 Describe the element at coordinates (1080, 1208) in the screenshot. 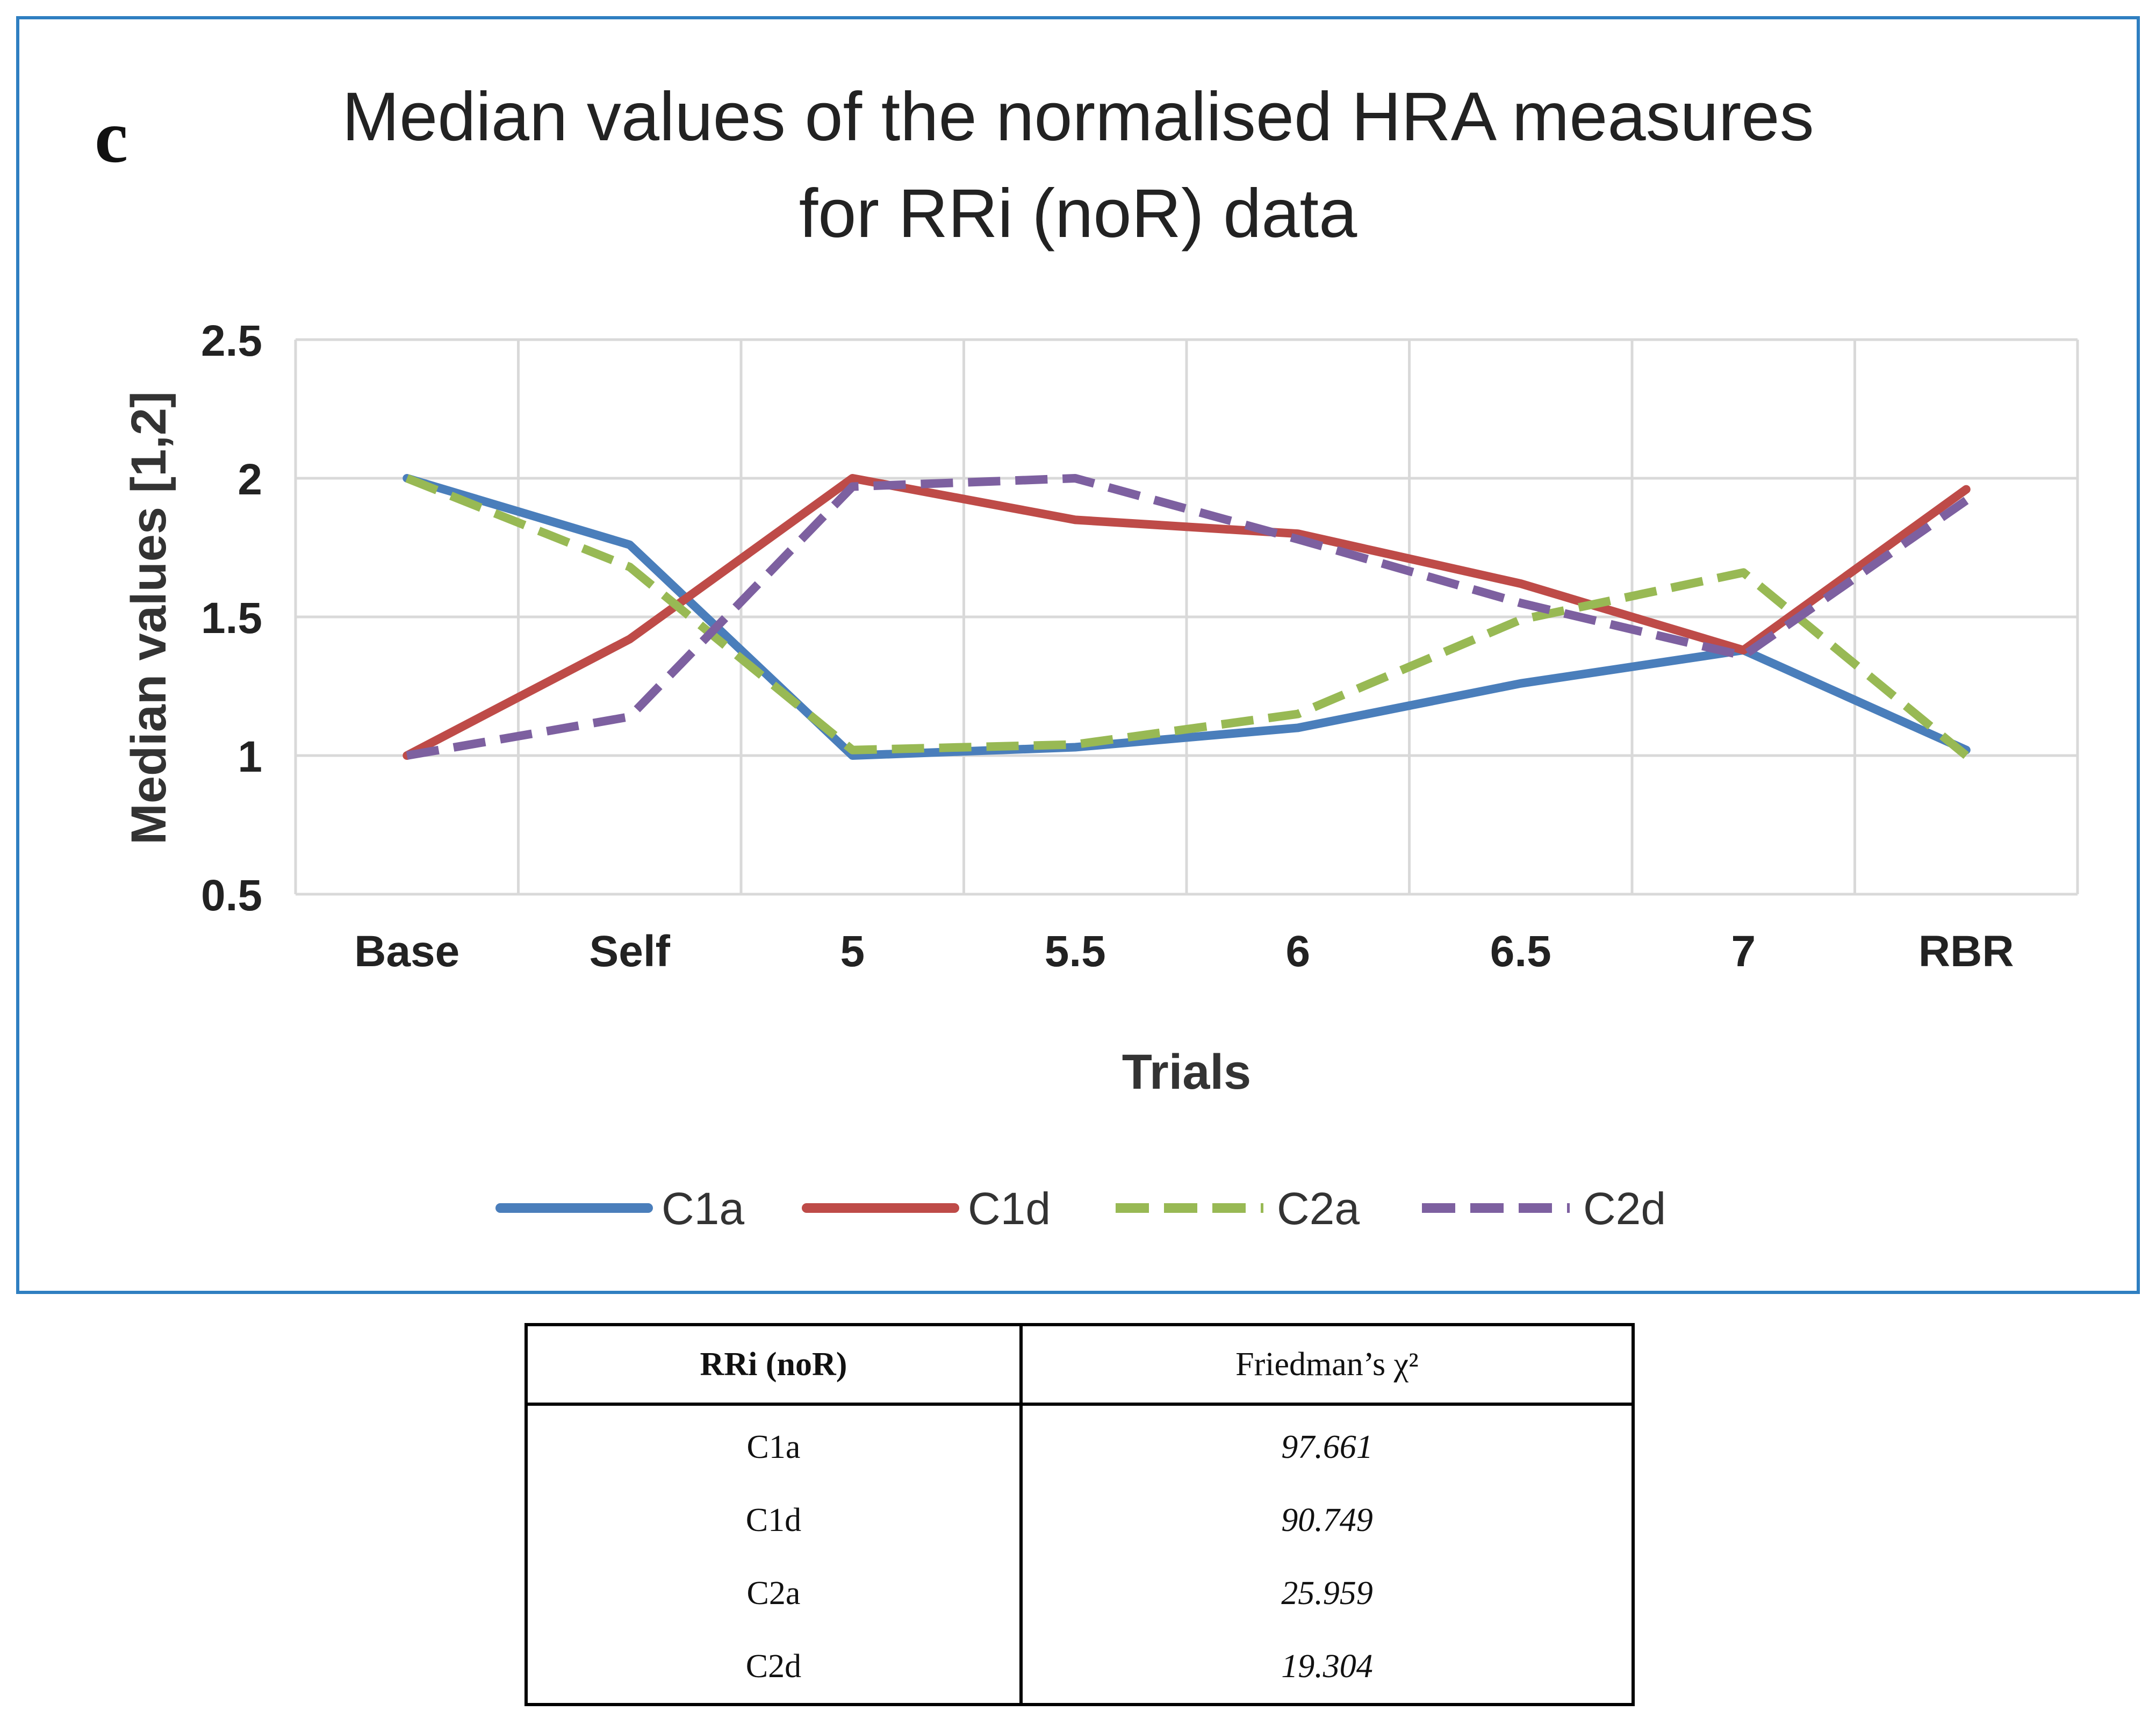

I see `legend: C1a C1d C2a C2d` at that location.